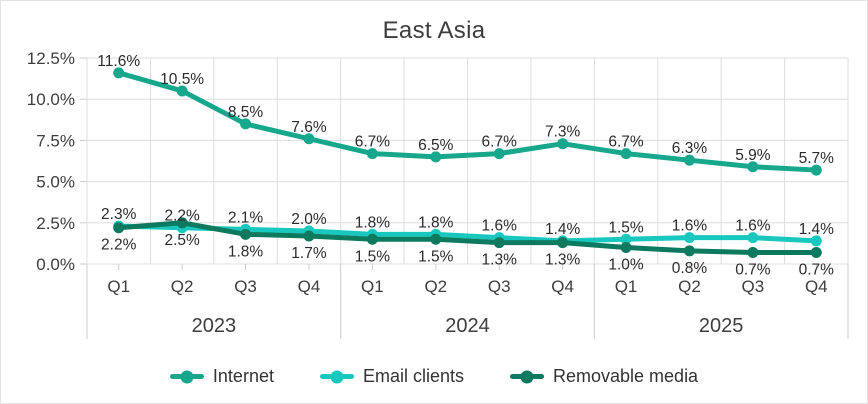  What do you see at coordinates (246, 217) in the screenshot?
I see `data-label: 2.1%` at bounding box center [246, 217].